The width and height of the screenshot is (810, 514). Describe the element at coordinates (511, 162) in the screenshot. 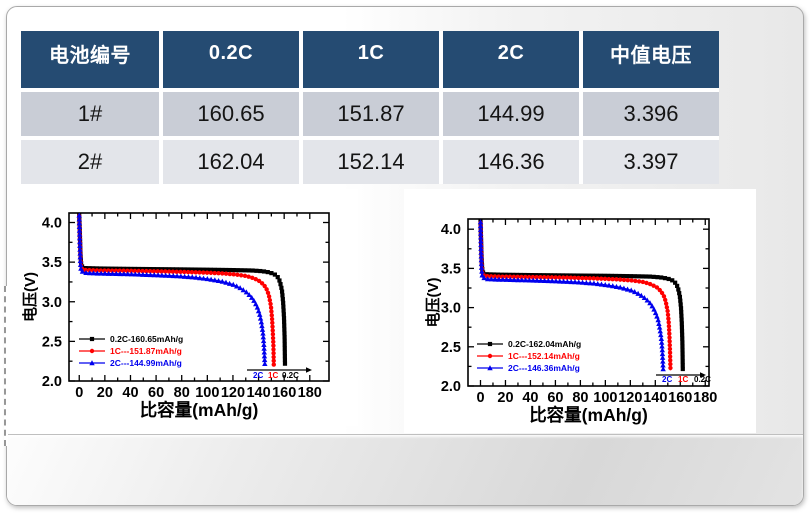

I see `cell-row2-2c: 146.36` at that location.